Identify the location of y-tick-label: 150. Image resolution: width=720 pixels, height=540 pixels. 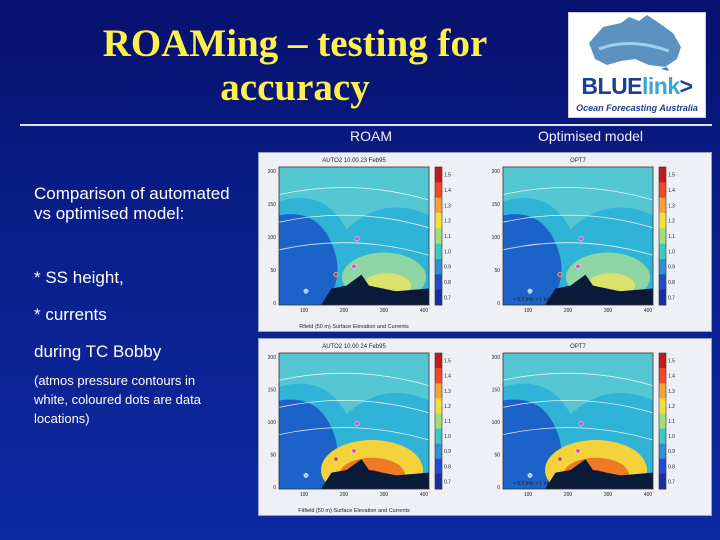
(272, 391).